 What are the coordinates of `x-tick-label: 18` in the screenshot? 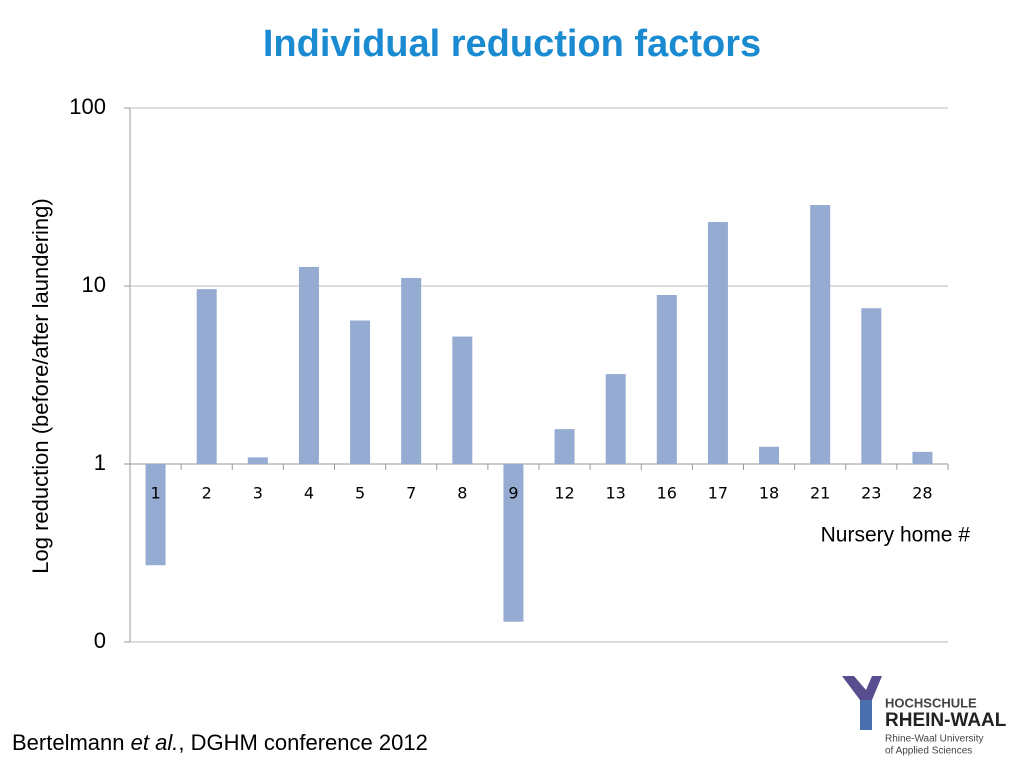 It's located at (769, 493).